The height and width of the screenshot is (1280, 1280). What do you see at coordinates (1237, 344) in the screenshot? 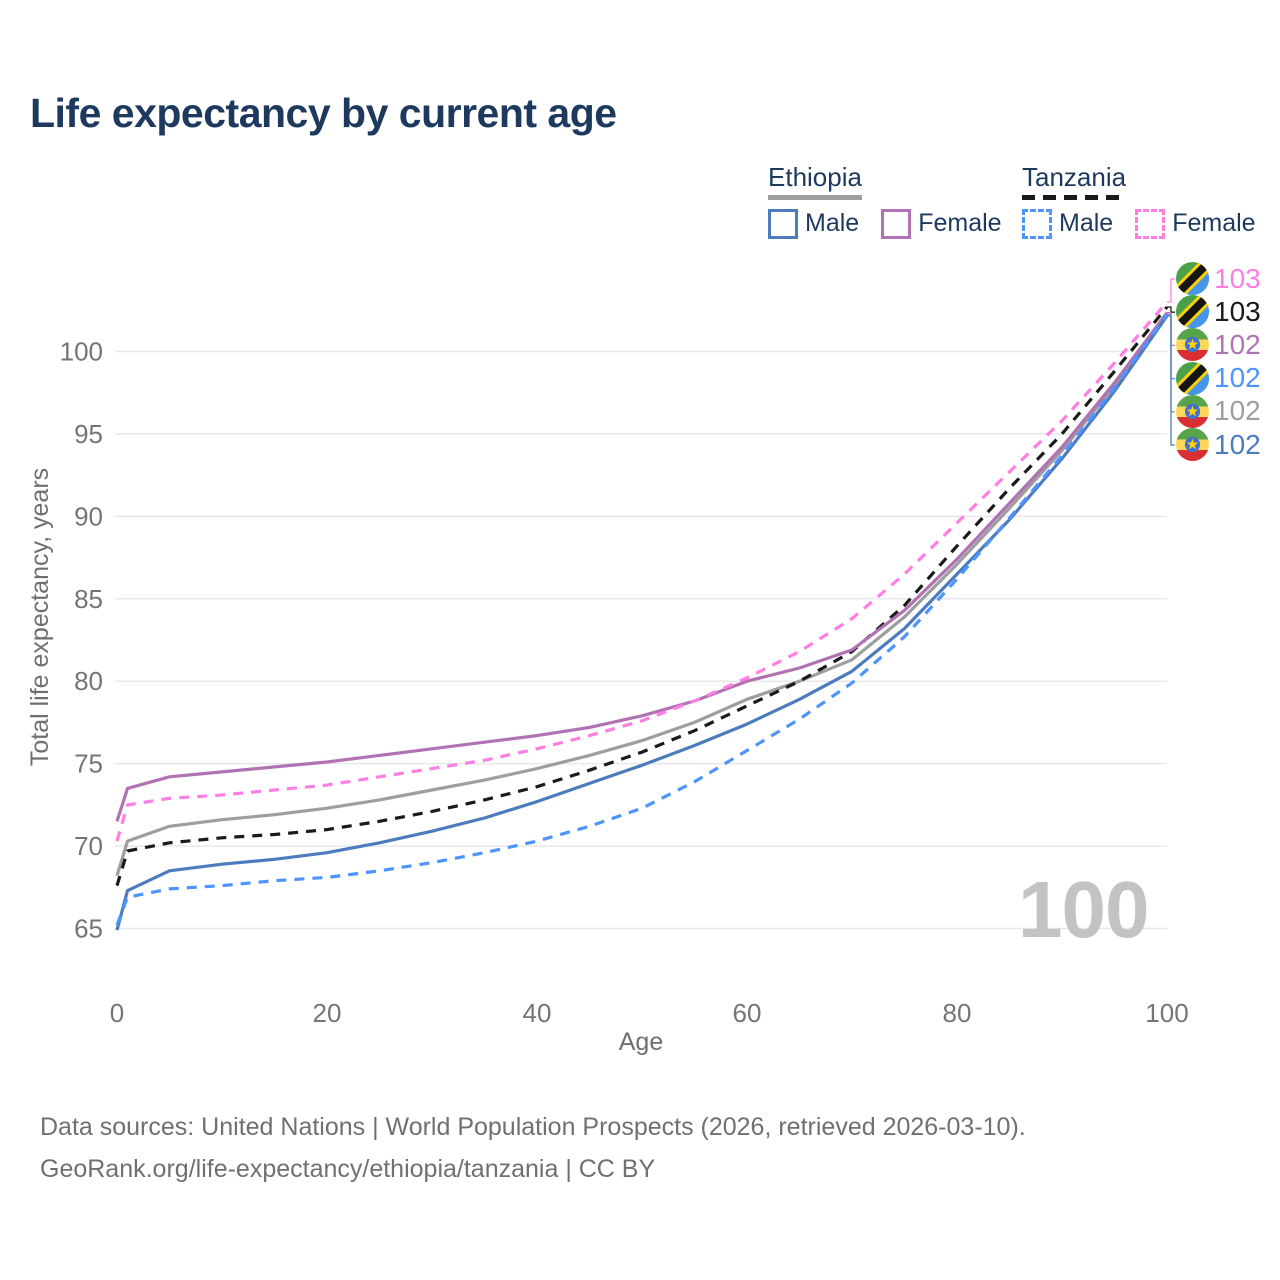
I see `end-value-ethiopia-female: 102` at bounding box center [1237, 344].